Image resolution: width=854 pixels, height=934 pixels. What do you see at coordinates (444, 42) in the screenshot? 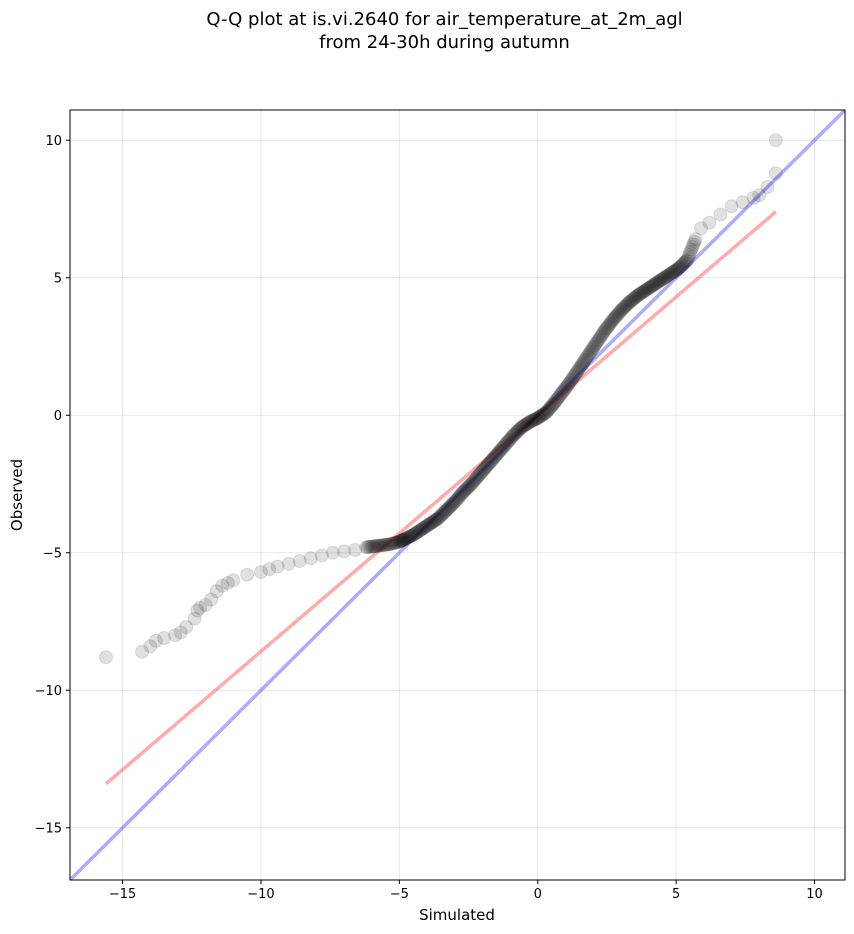
I see `chart-title-line2: from 24-30h during autumn` at bounding box center [444, 42].